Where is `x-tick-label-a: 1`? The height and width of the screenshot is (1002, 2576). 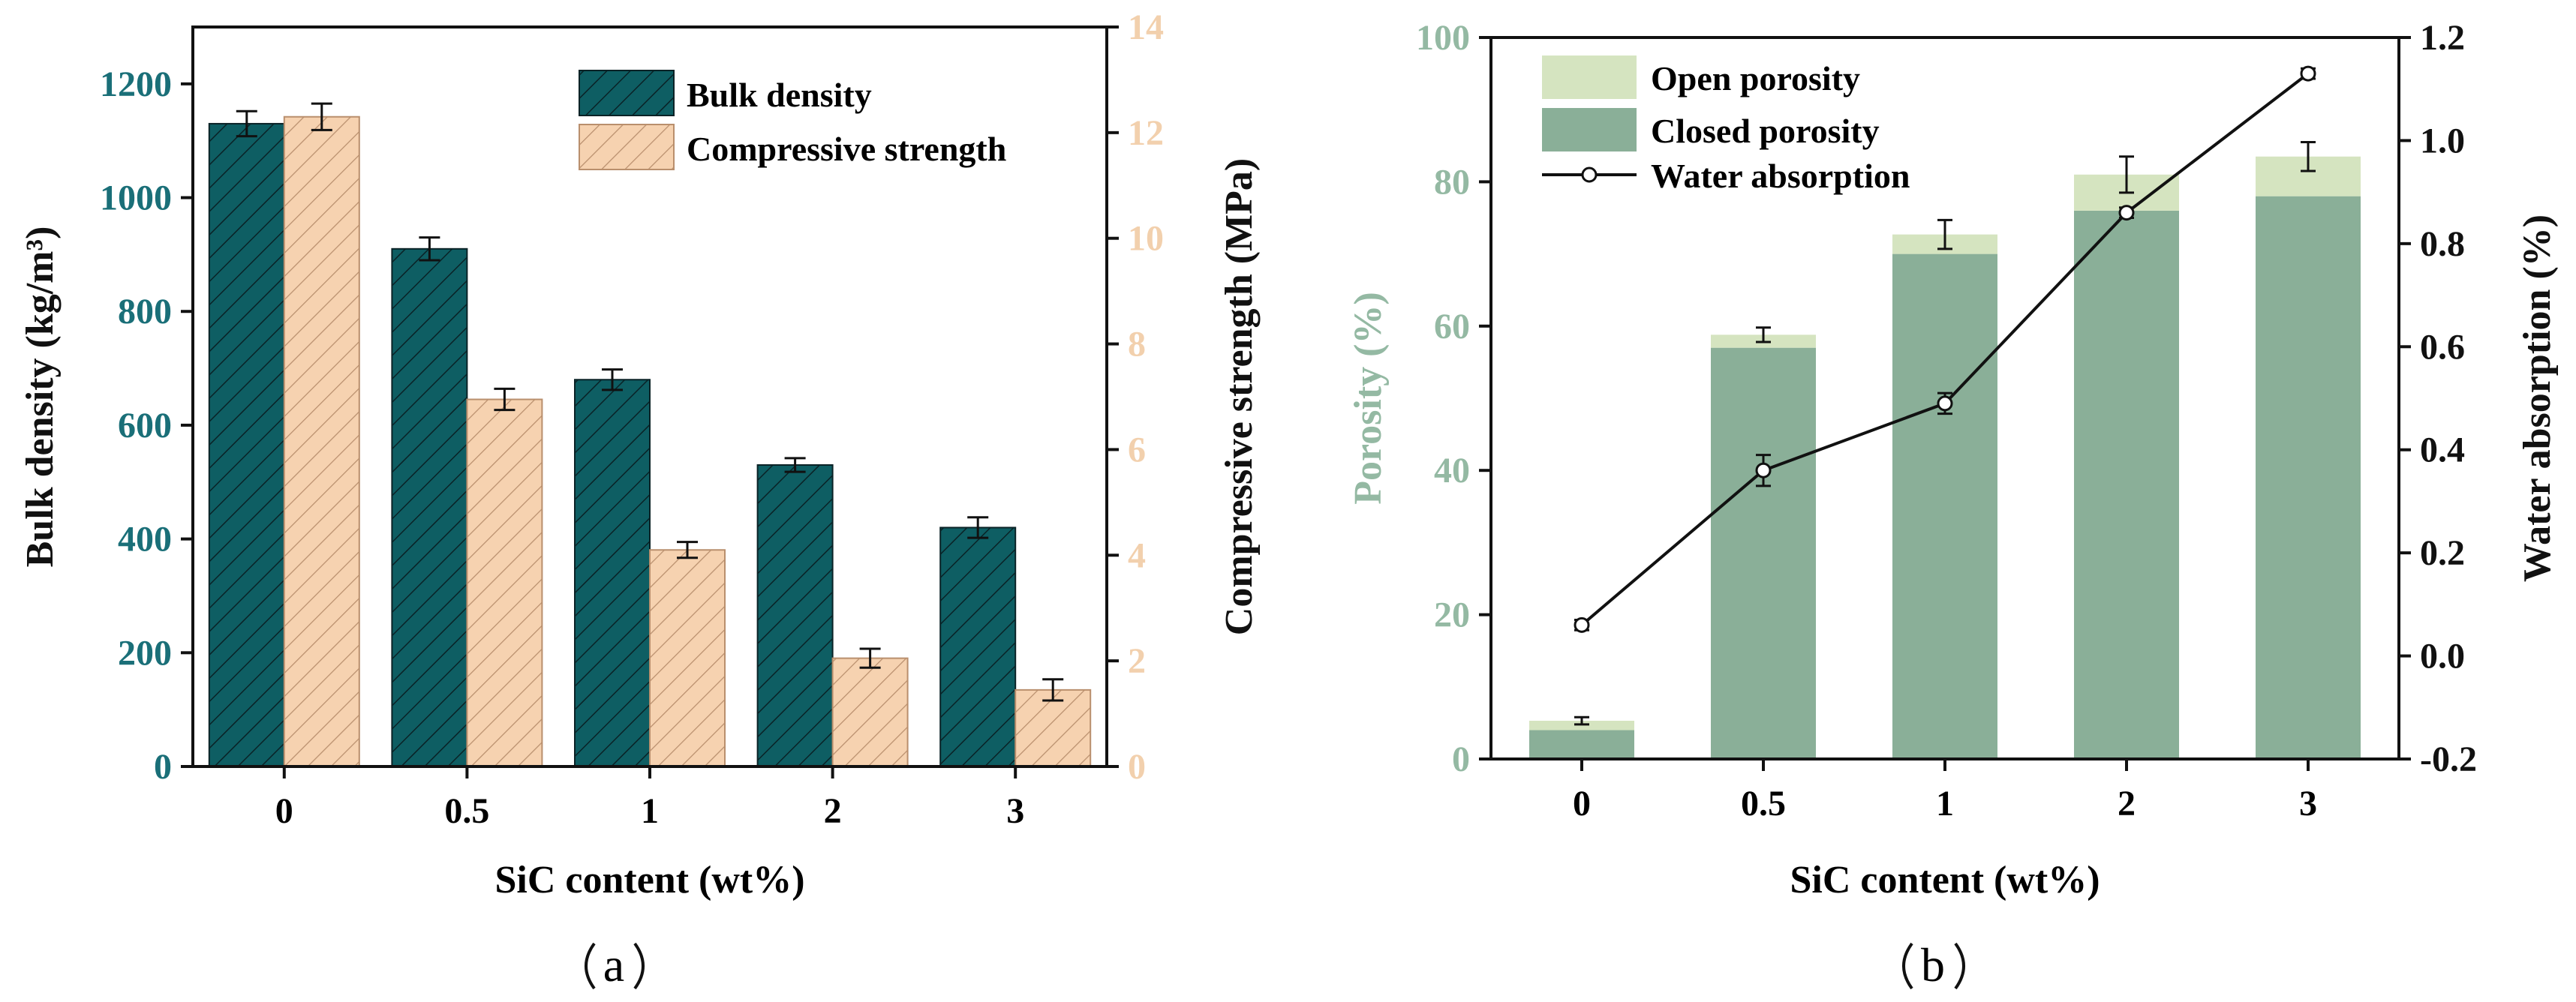
x-tick-label-a: 1 is located at coordinates (650, 811).